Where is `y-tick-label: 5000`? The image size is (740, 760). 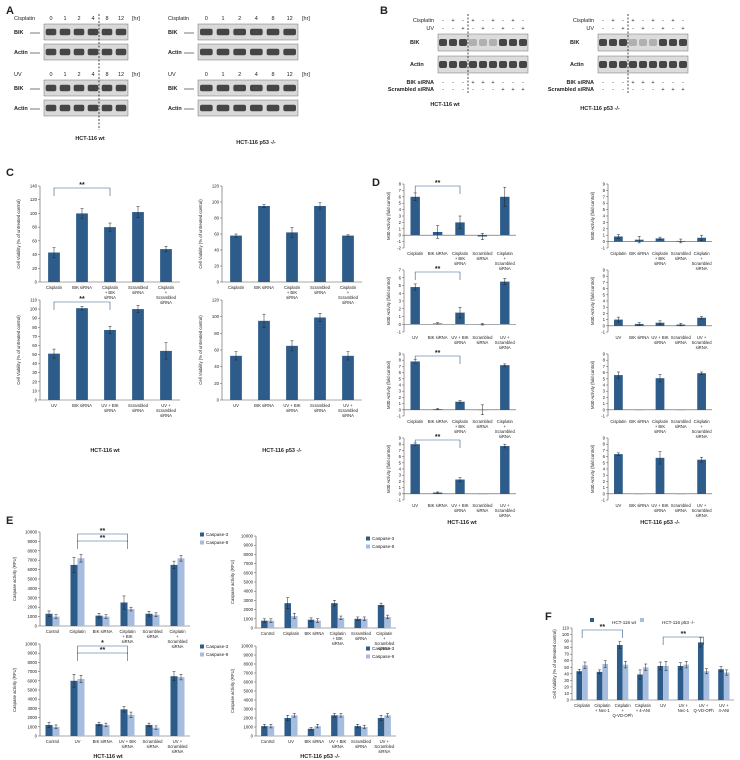
y-tick-label: 5000 is located at coordinates (32, 690).